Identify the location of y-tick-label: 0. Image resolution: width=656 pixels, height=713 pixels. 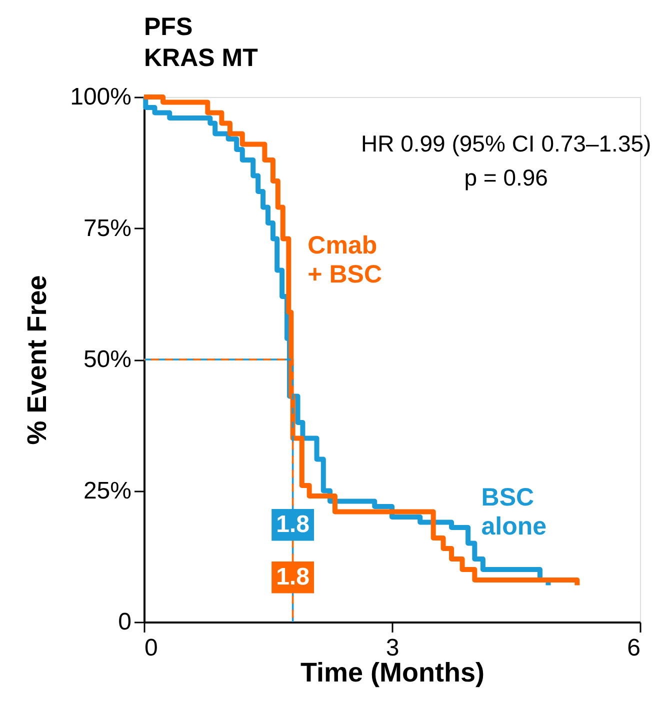
(125, 622).